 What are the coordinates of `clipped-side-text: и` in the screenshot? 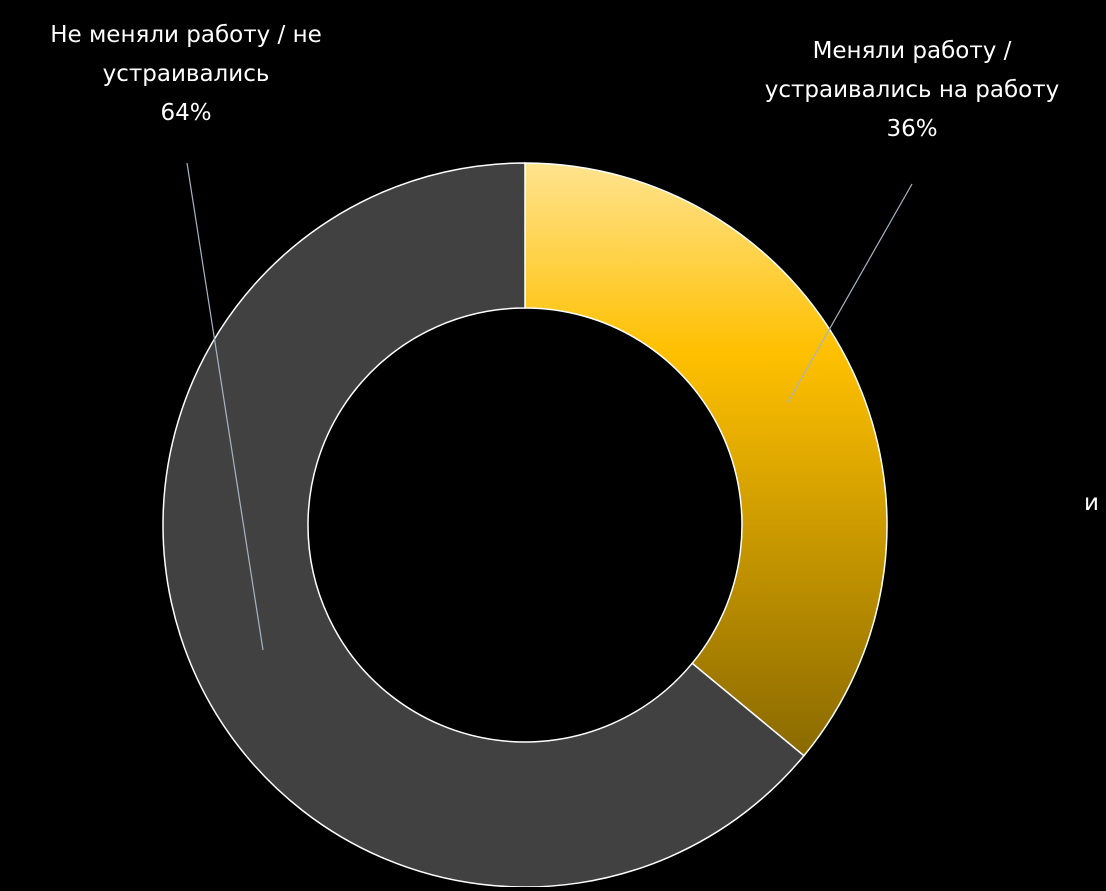 It's located at (1091, 503).